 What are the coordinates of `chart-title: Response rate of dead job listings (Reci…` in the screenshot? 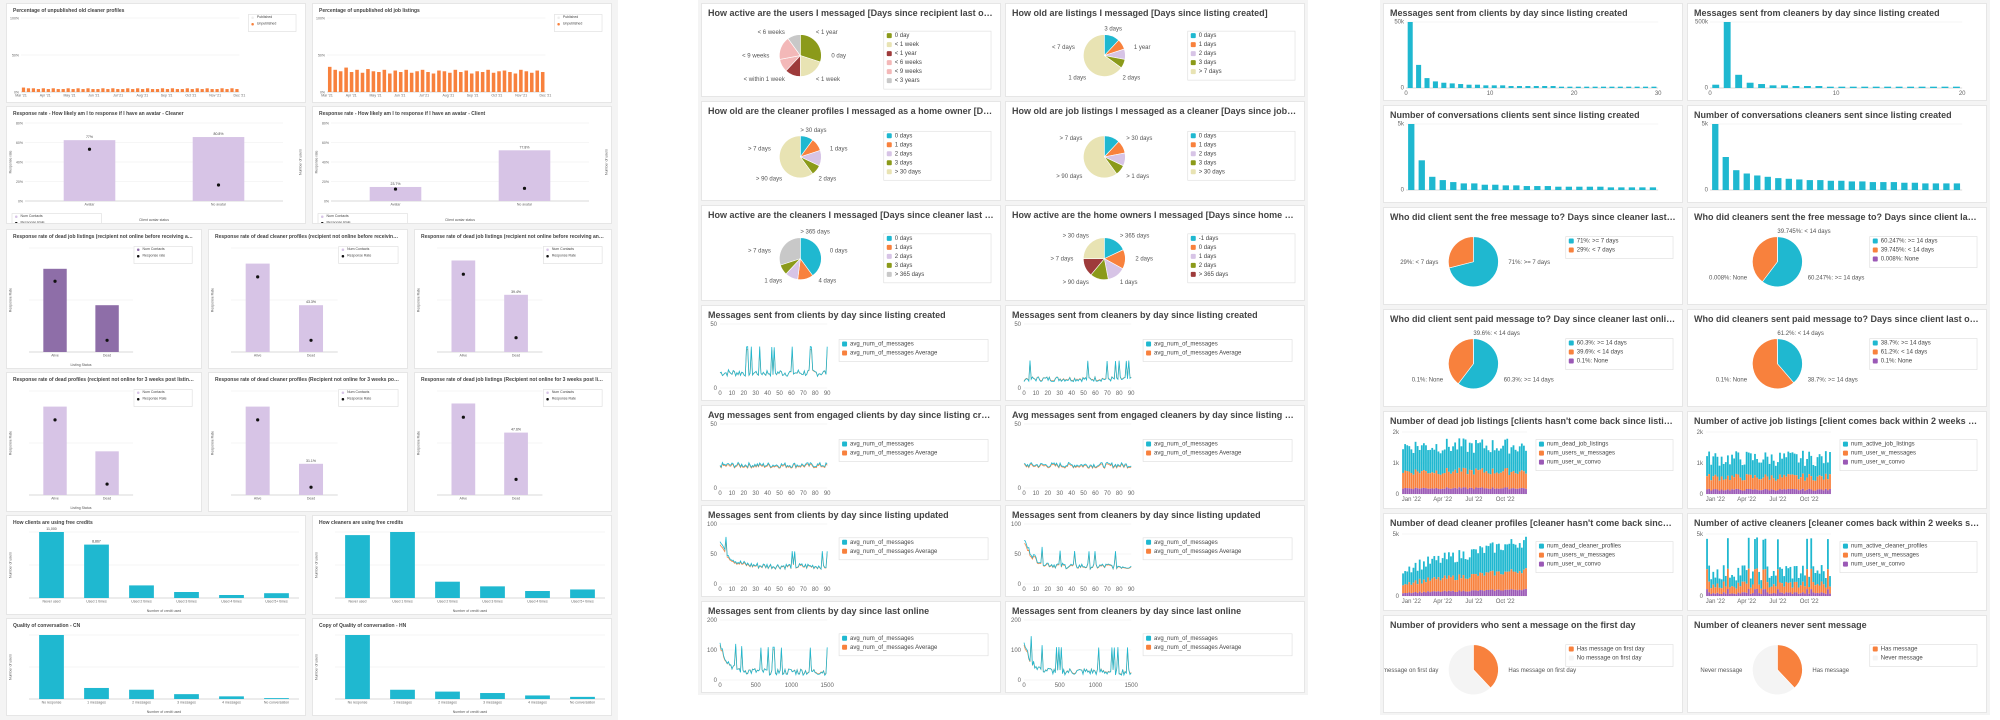 It's located at (513, 380).